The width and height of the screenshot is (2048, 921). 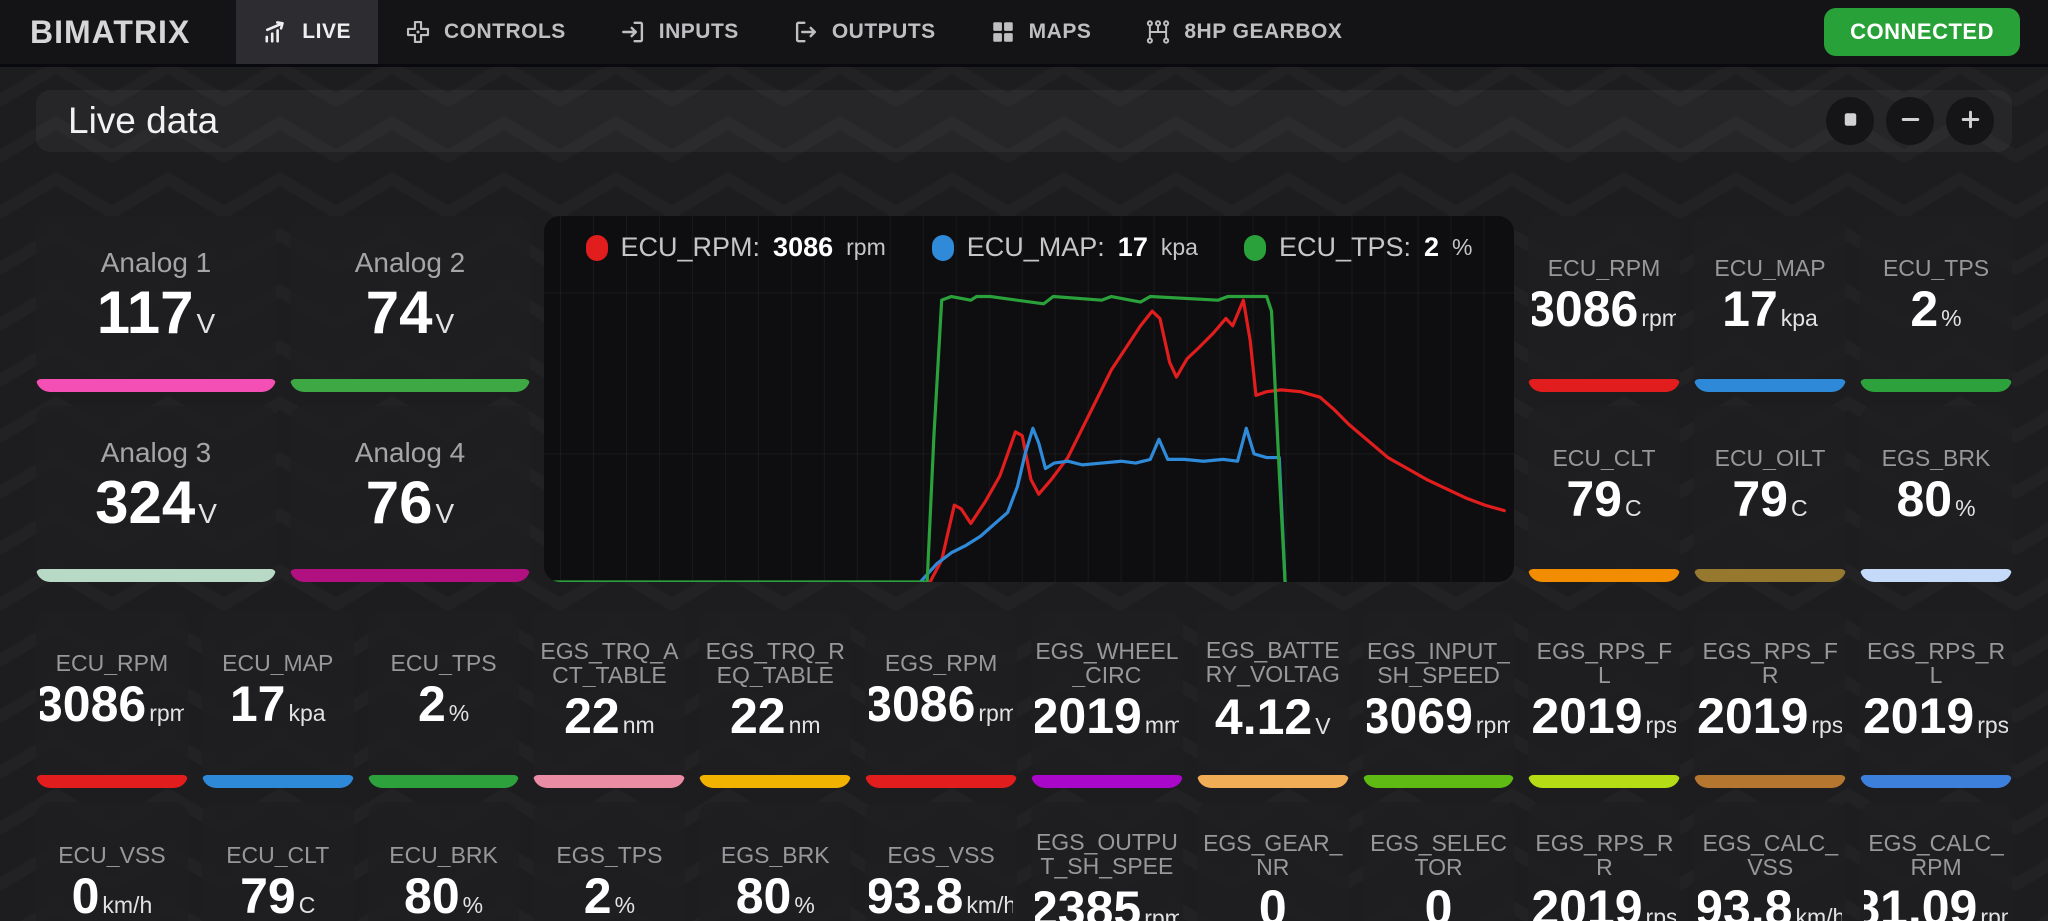 I want to click on stop-icon, so click(x=1850, y=121).